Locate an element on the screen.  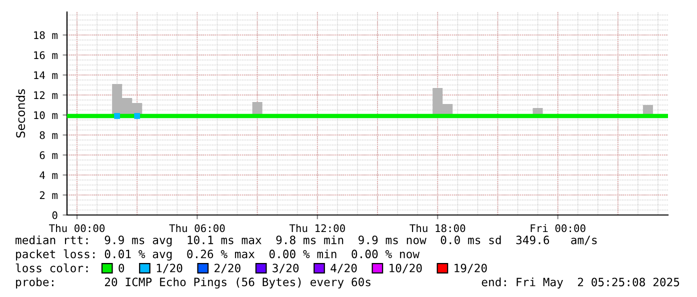
legend-label: 3/20 is located at coordinates (285, 269).